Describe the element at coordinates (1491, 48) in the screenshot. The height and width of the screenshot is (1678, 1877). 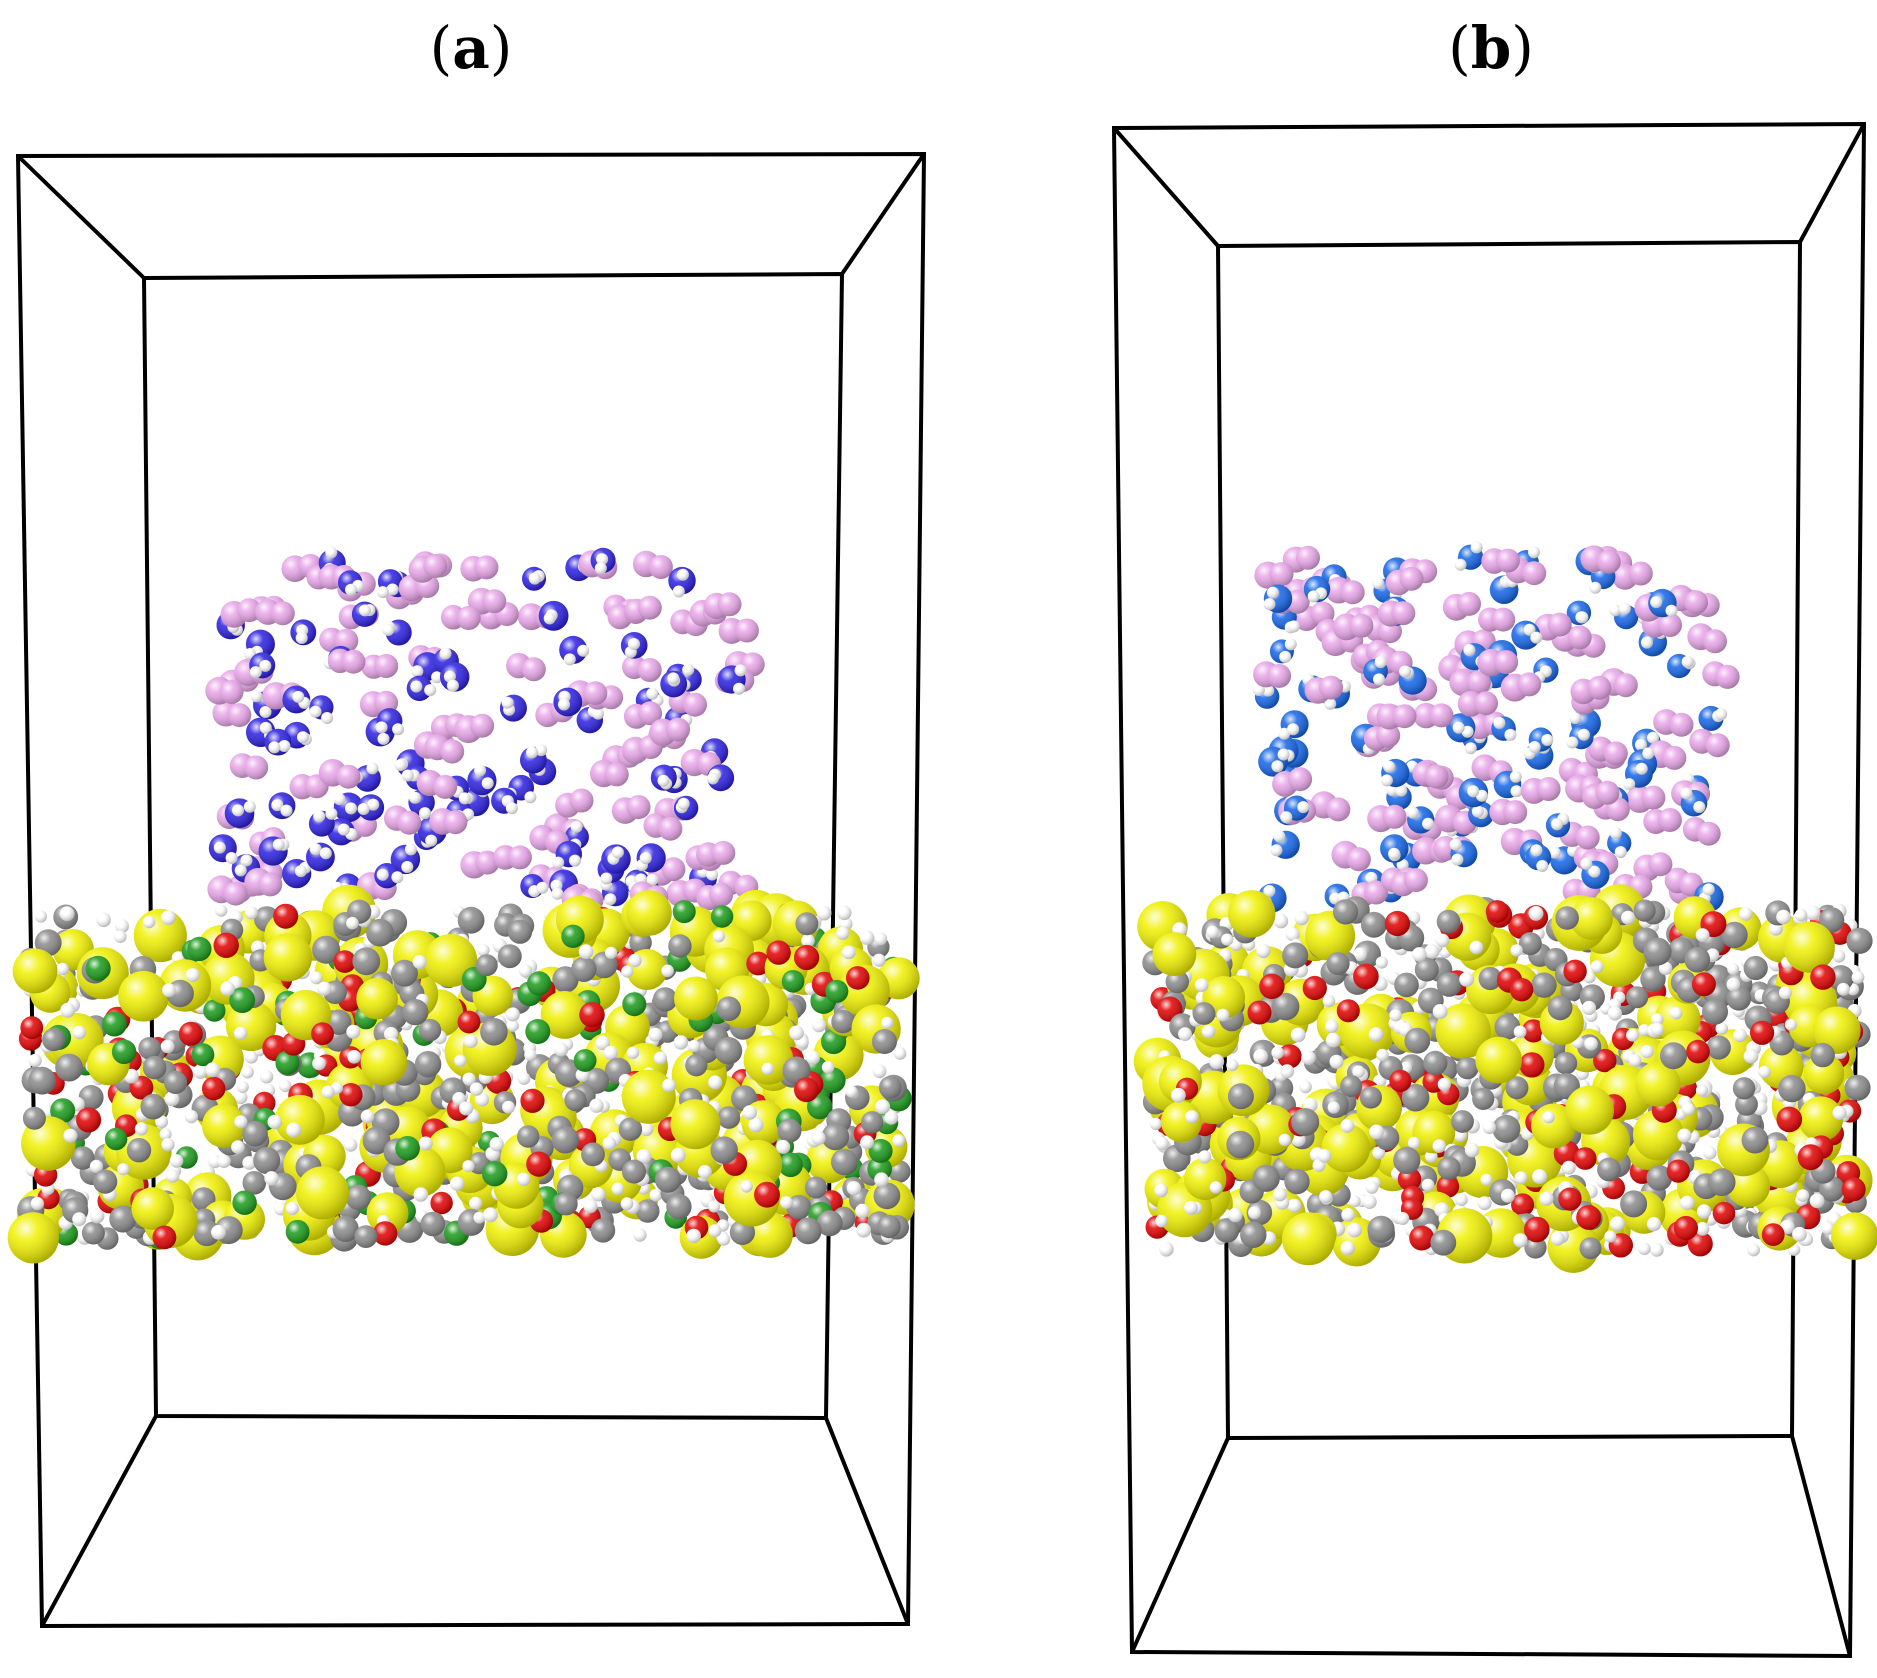
I see `panel-b-label: (b)` at that location.